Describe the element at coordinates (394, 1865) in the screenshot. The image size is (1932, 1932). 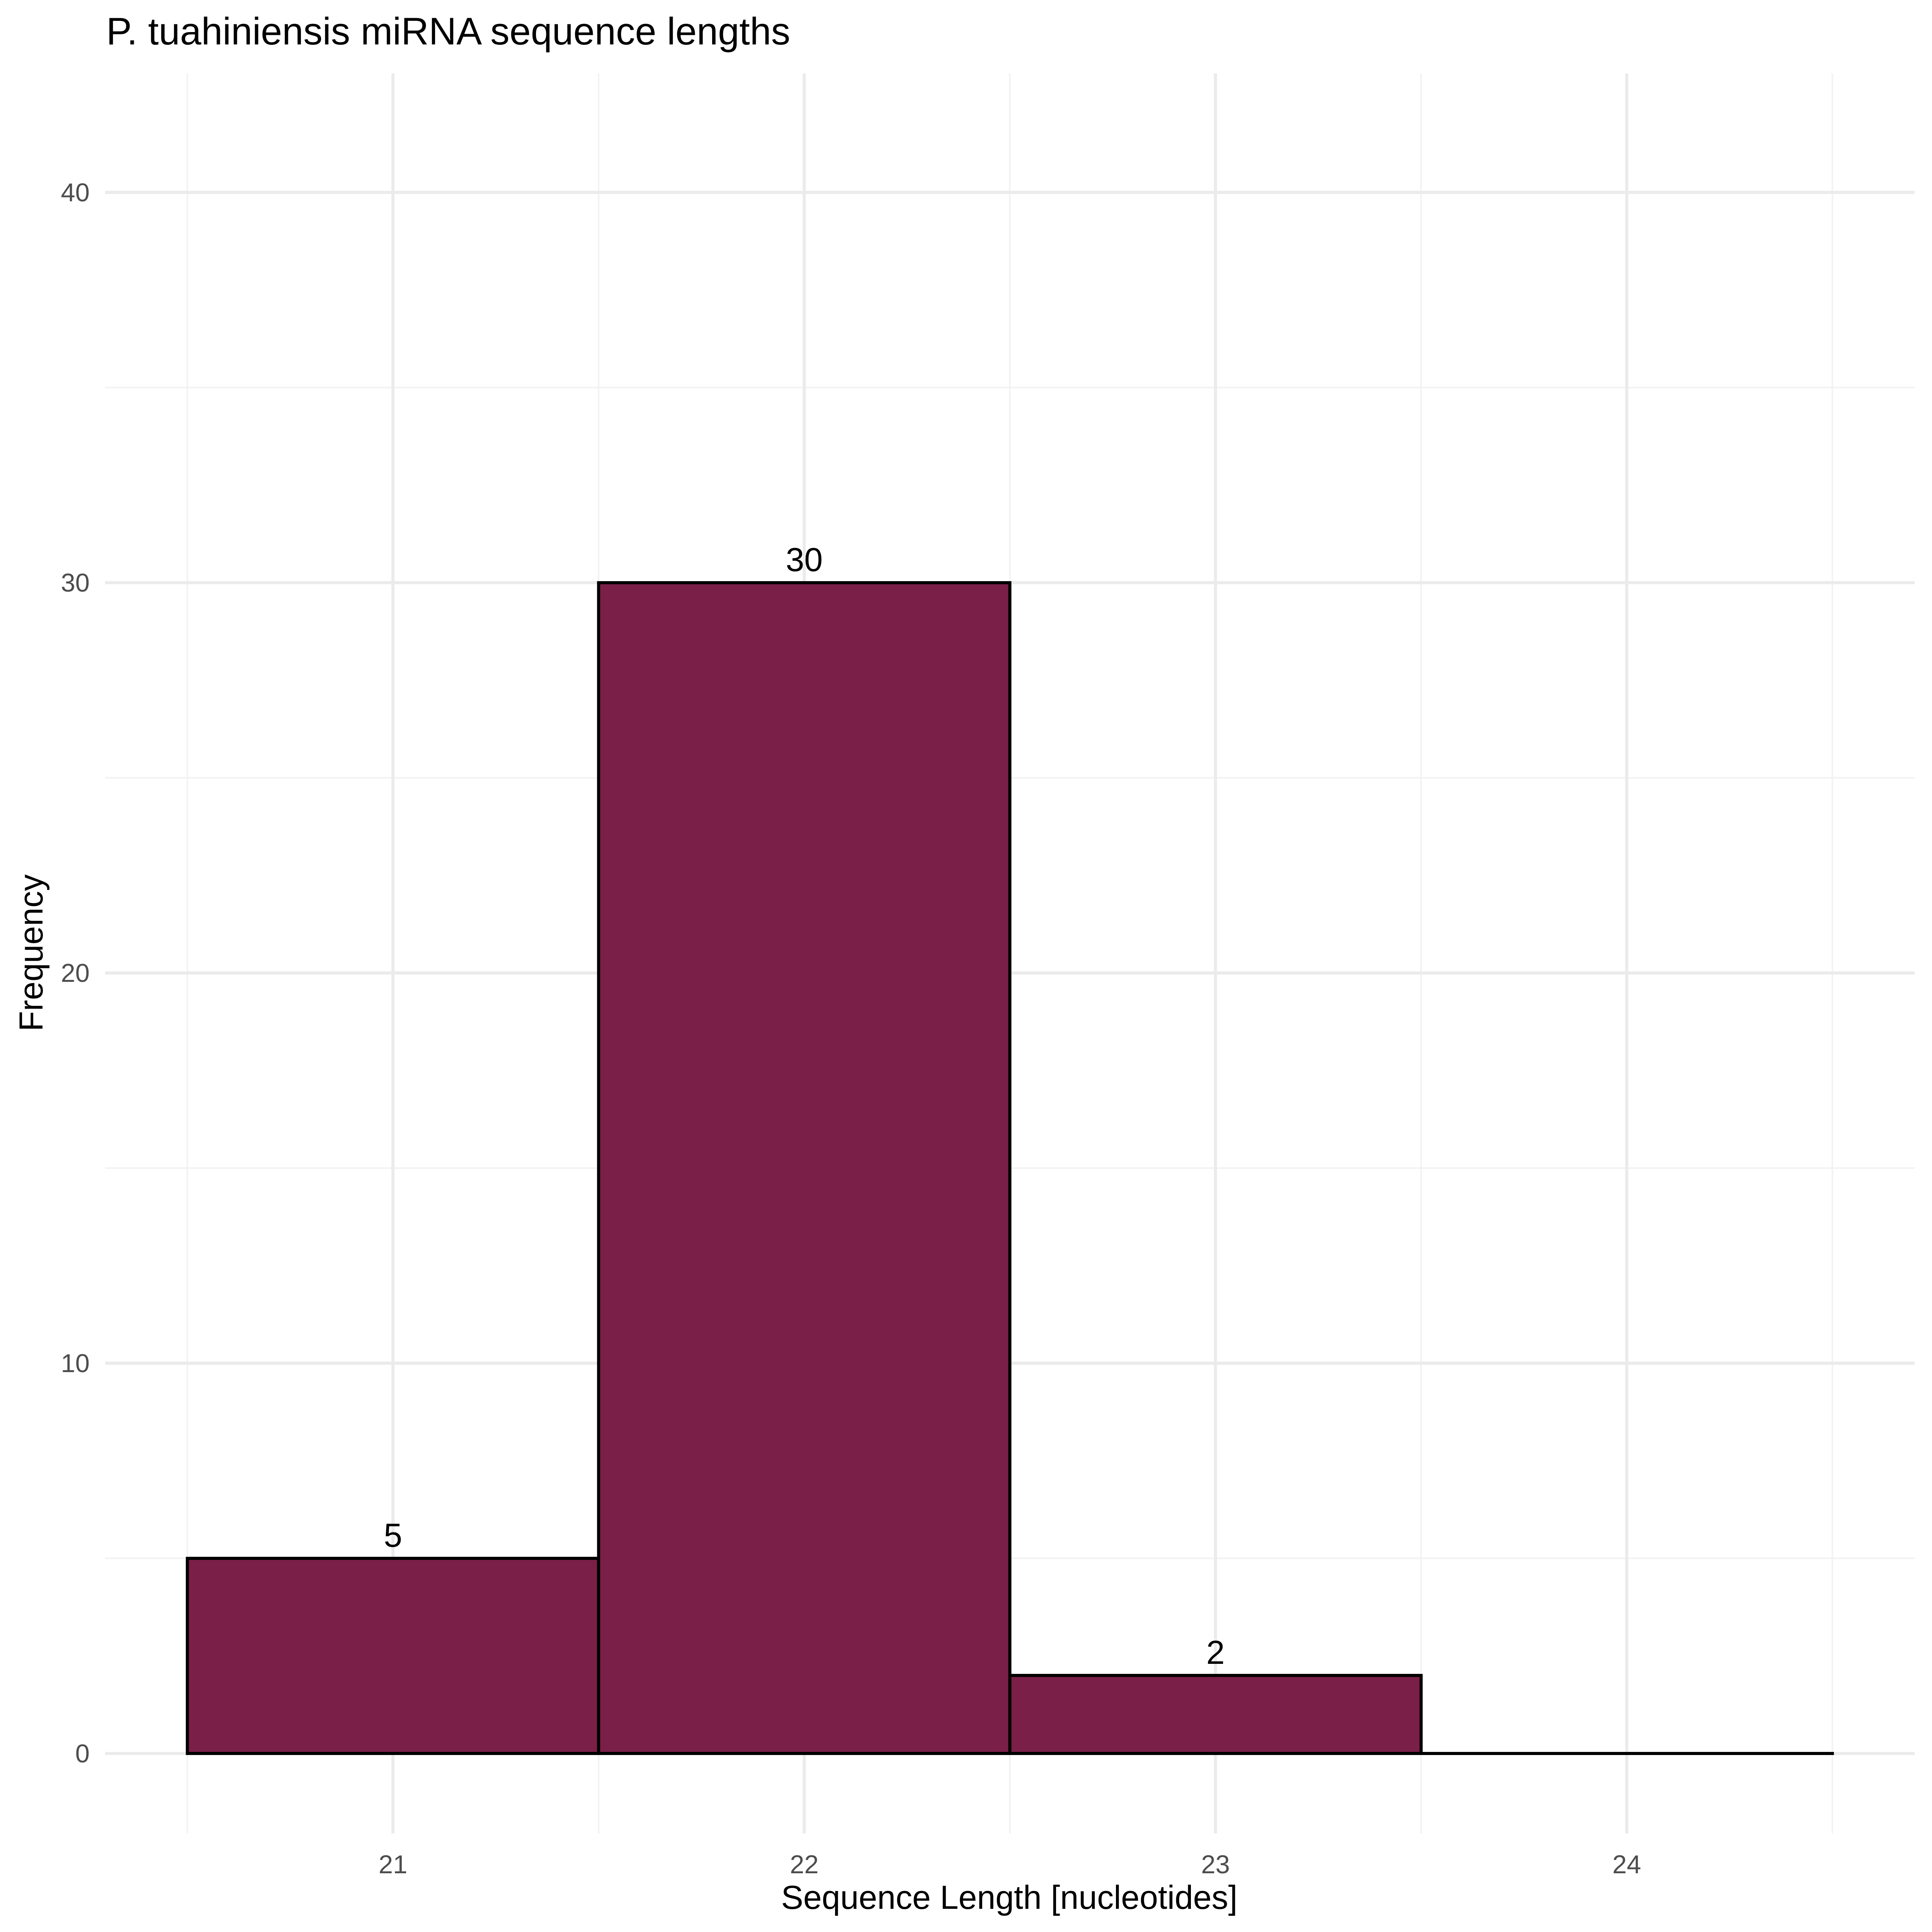
I see `x-tick-label: 21` at that location.